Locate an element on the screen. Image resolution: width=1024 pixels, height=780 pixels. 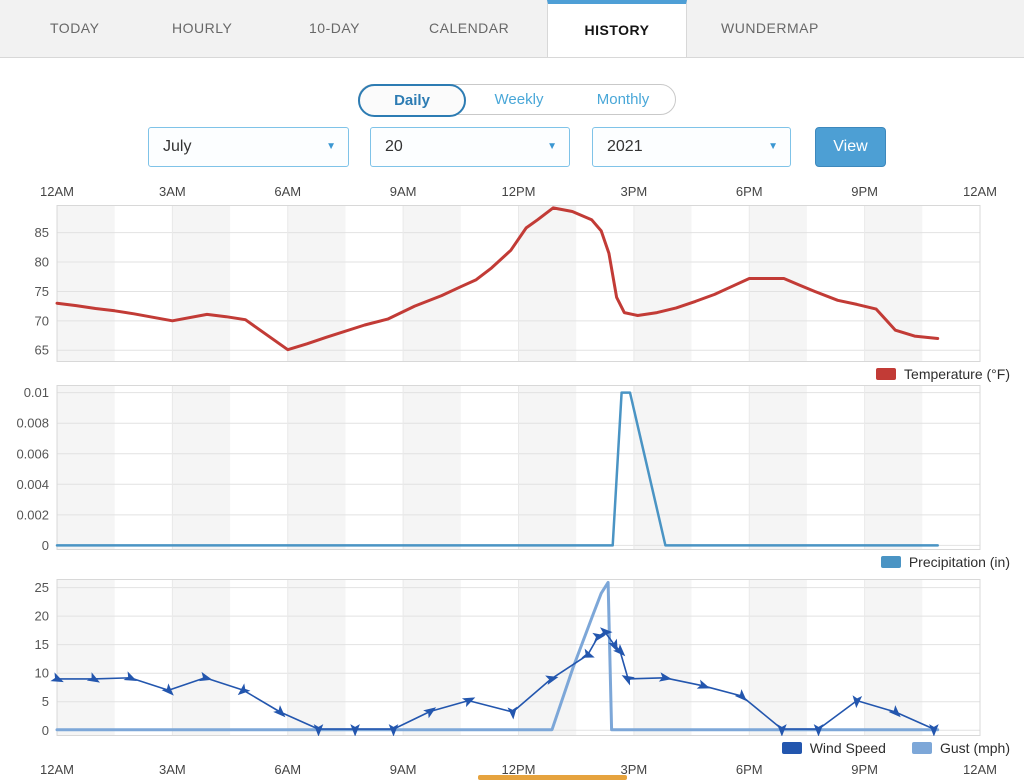
y-axis-tick-label: 80 is located at coordinates (42, 262).